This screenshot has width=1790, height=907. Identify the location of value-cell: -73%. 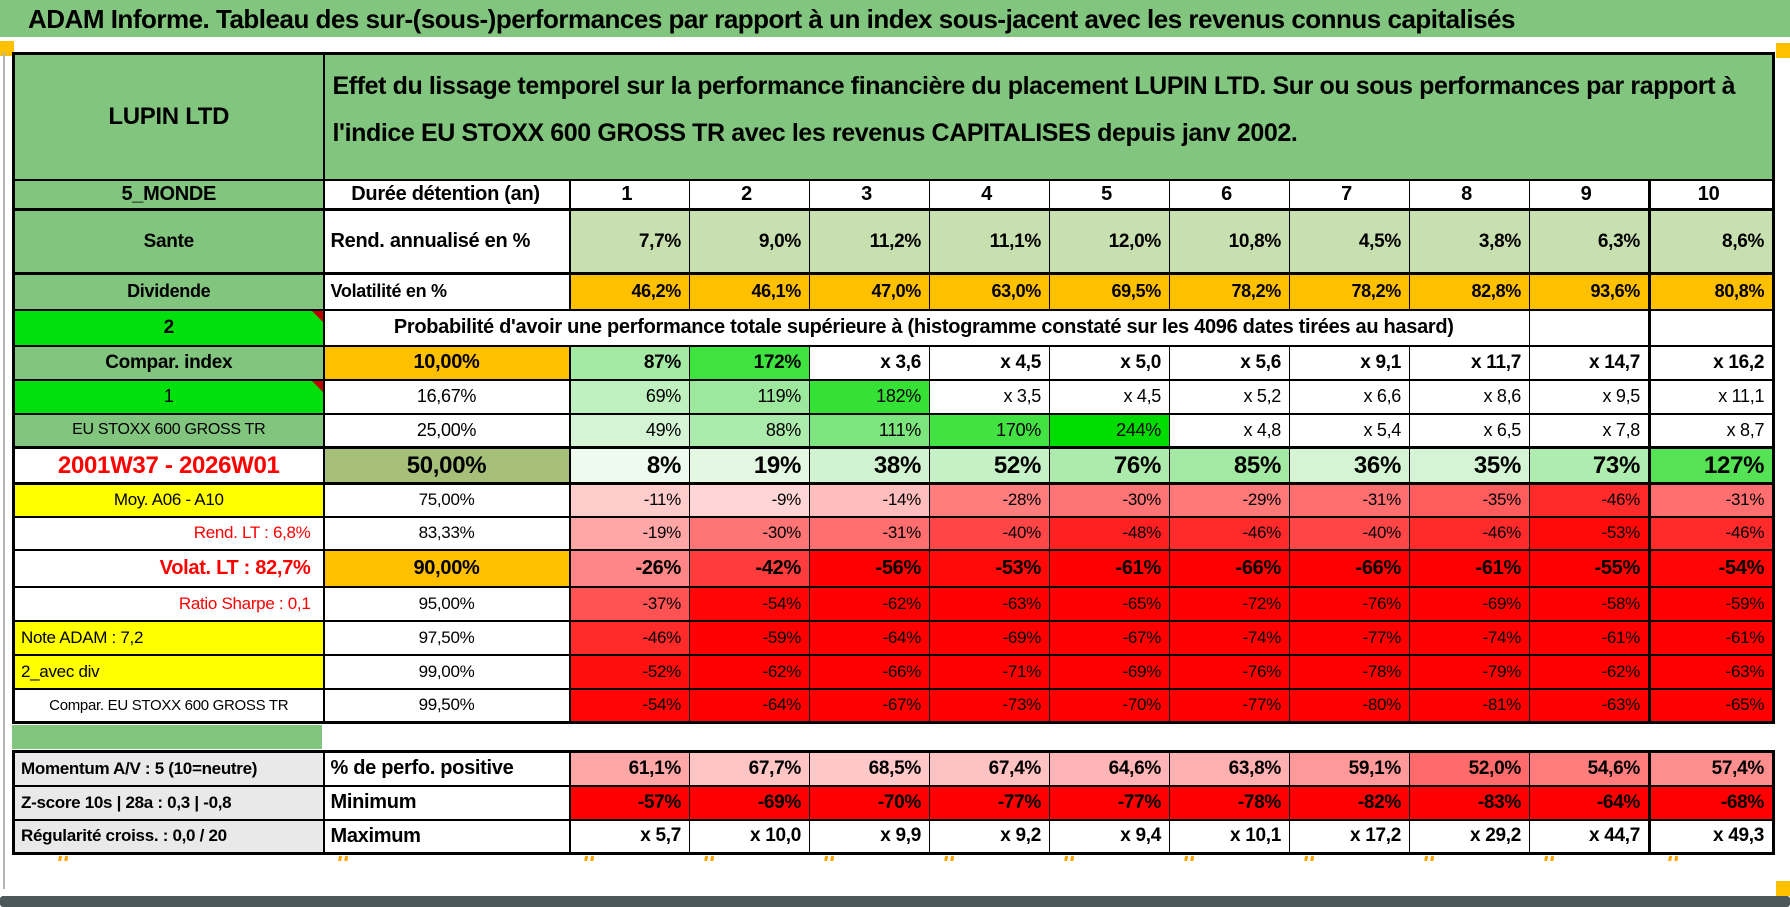
(989, 705).